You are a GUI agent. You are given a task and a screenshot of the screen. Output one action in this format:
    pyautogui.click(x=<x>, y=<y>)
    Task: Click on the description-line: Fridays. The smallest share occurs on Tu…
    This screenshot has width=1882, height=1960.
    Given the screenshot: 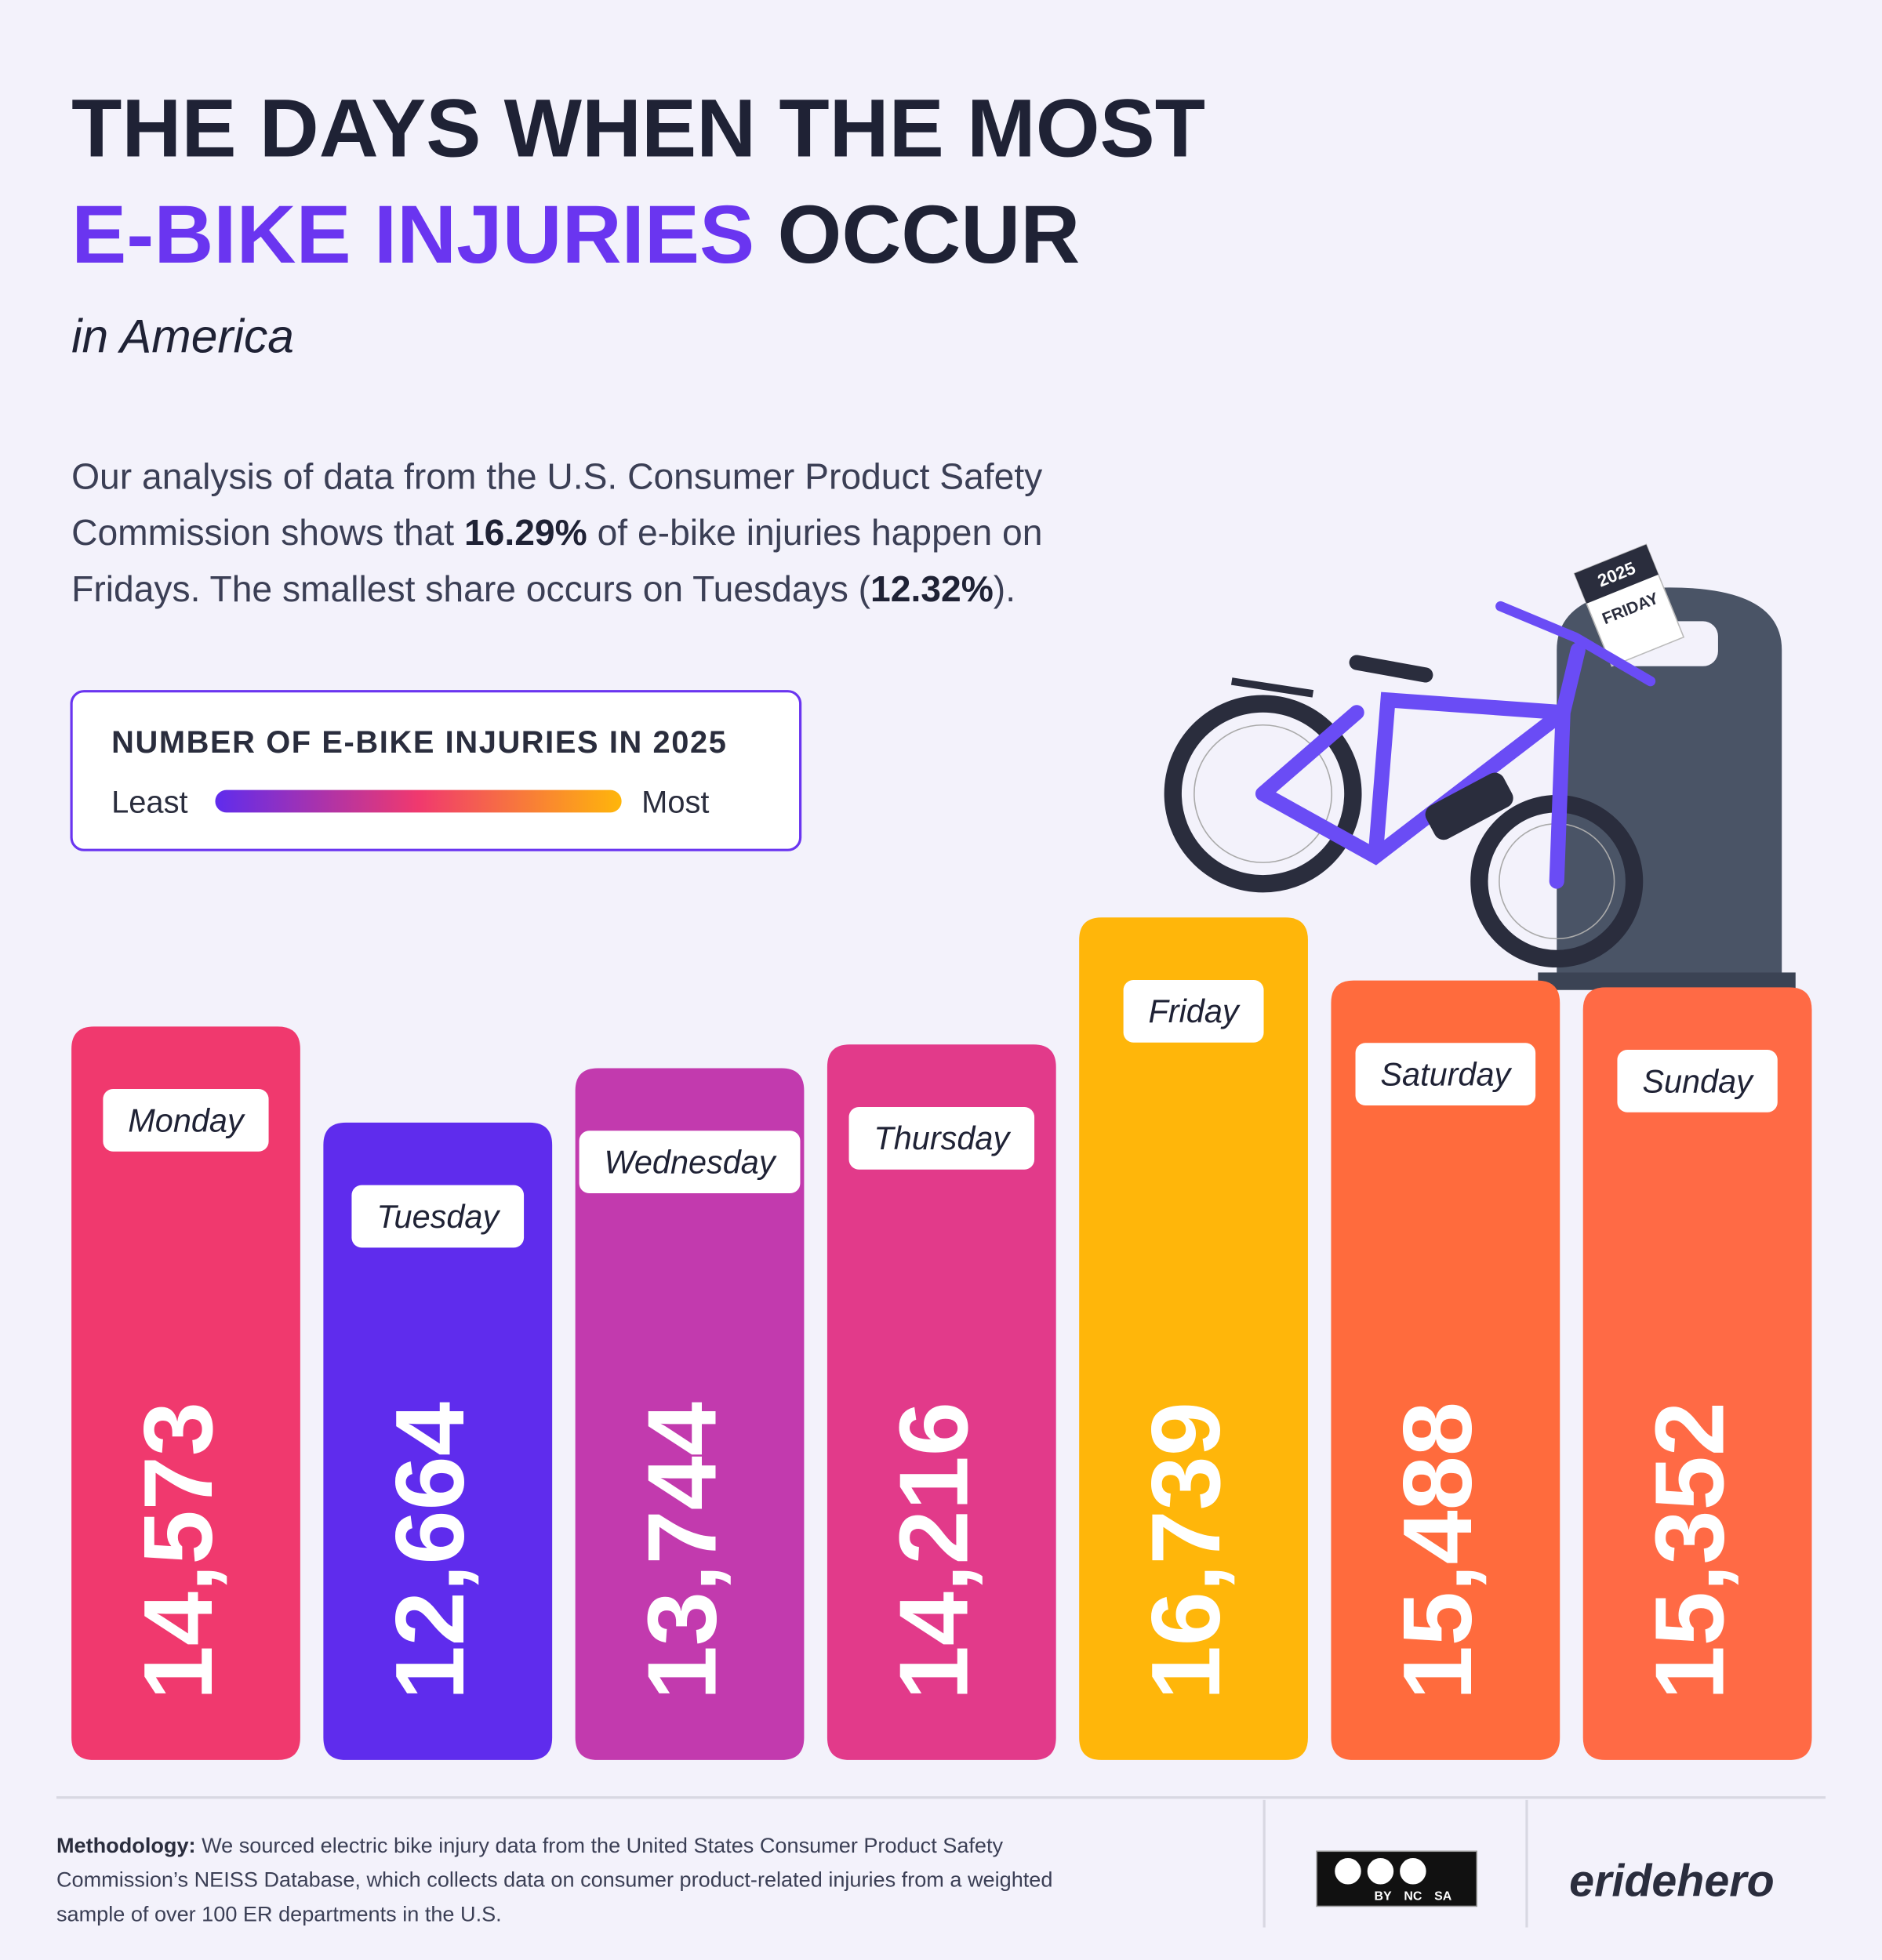 What is the action you would take?
    pyautogui.click(x=543, y=588)
    